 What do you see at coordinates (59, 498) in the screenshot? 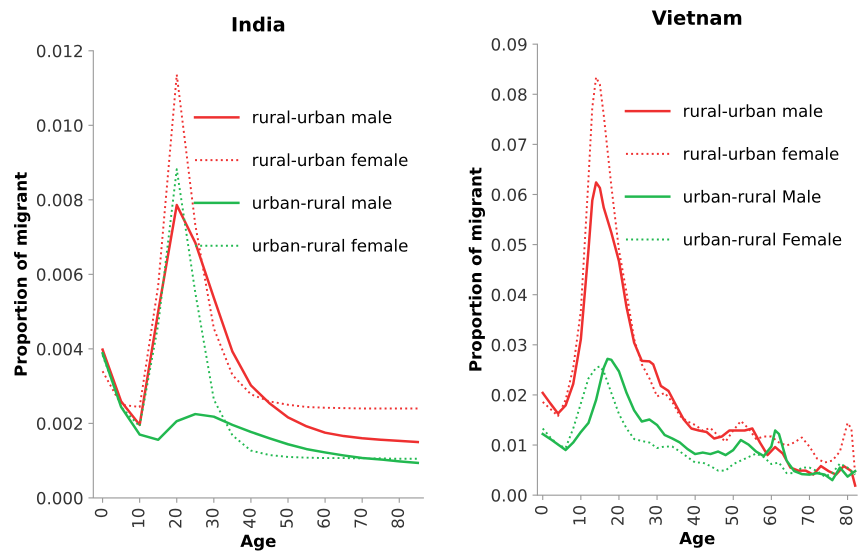
I see `y-tick-label: 0.000` at bounding box center [59, 498].